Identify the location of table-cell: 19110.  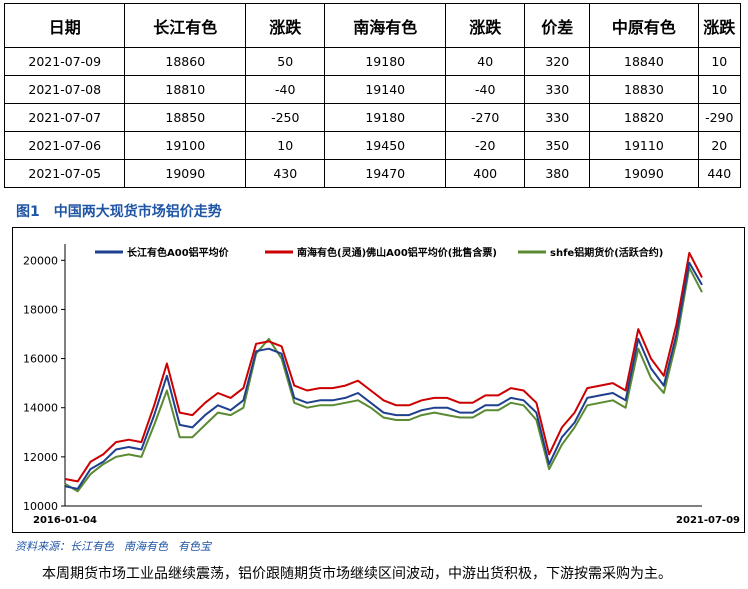
(644, 145).